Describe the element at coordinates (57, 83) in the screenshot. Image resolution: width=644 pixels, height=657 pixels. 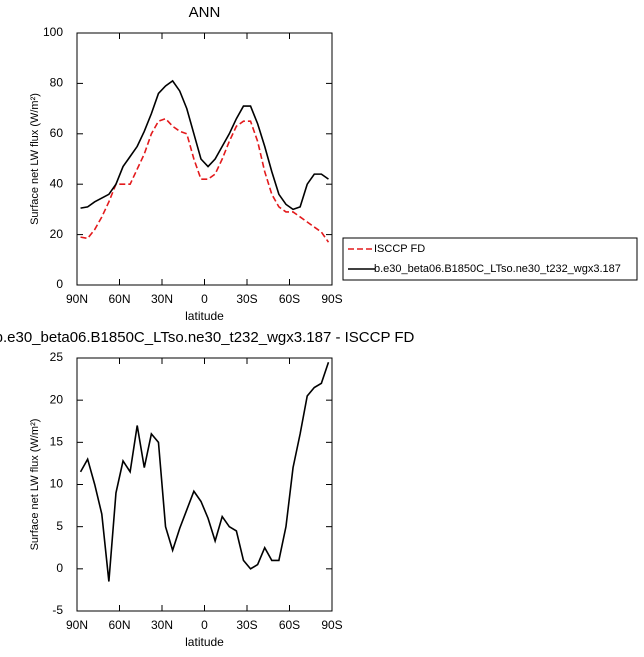
I see `y-tick-label: 80` at that location.